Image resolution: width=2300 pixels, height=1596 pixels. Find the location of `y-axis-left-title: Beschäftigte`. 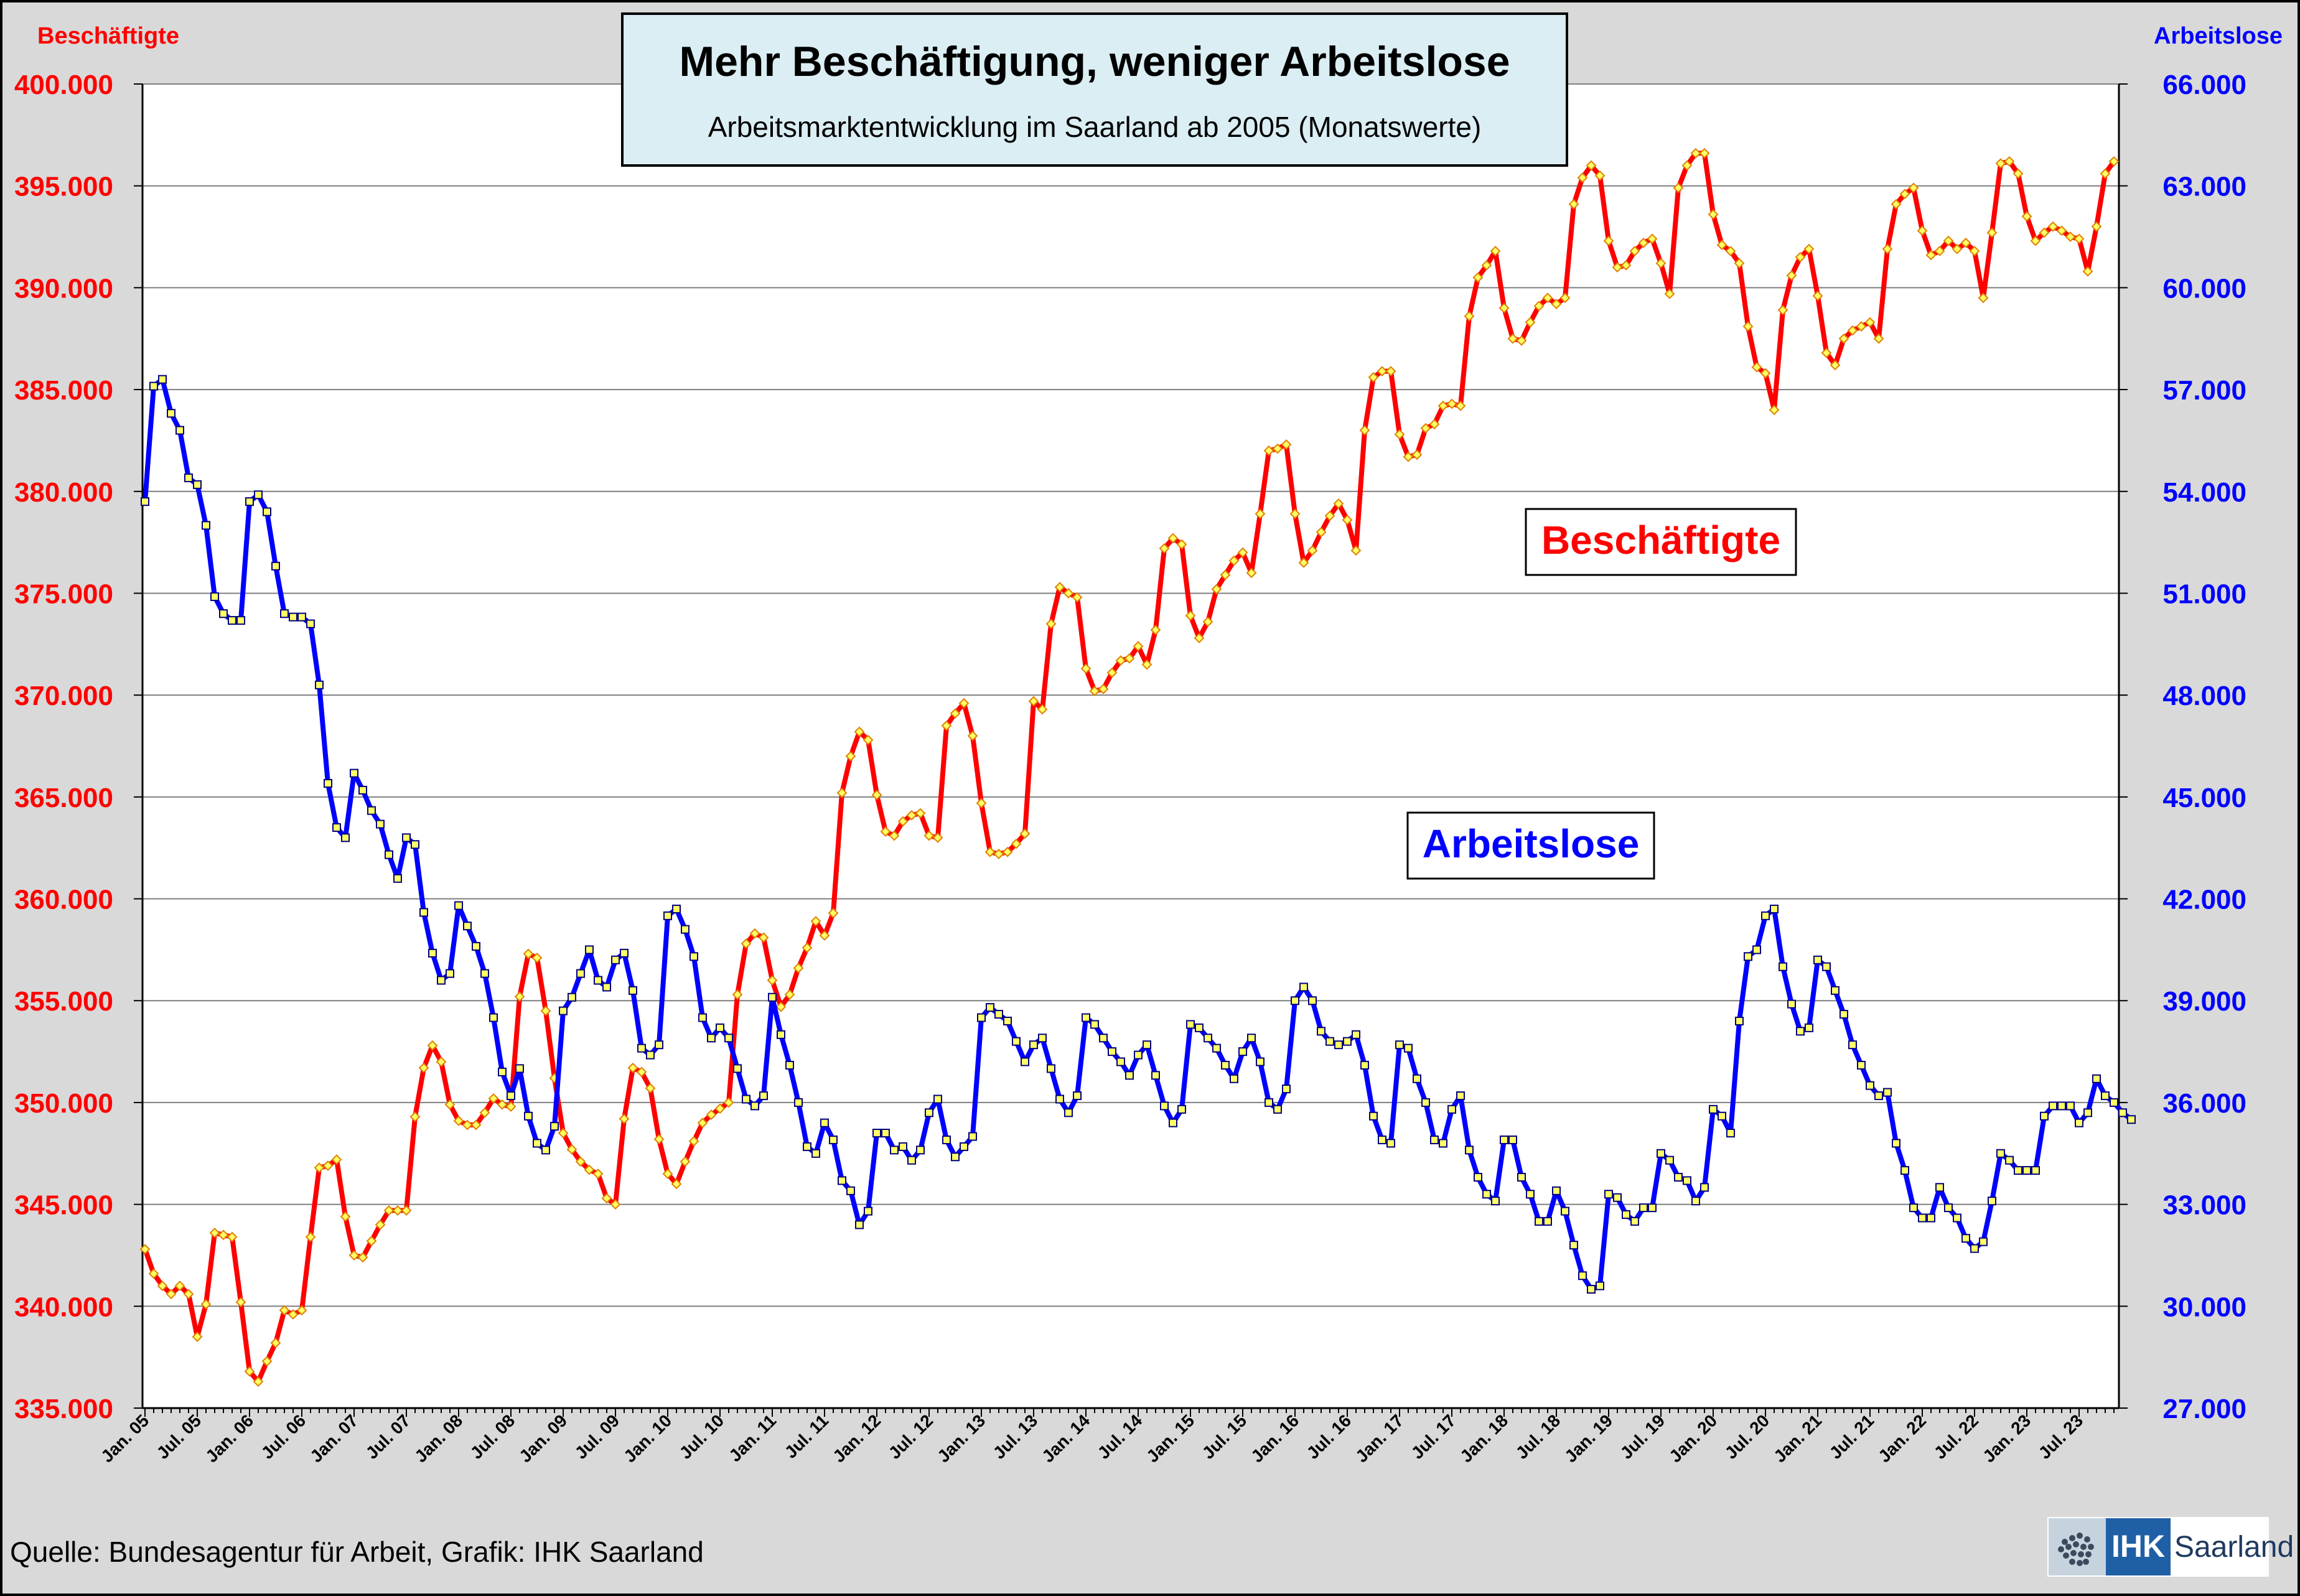

y-axis-left-title: Beschäftigte is located at coordinates (108, 36).